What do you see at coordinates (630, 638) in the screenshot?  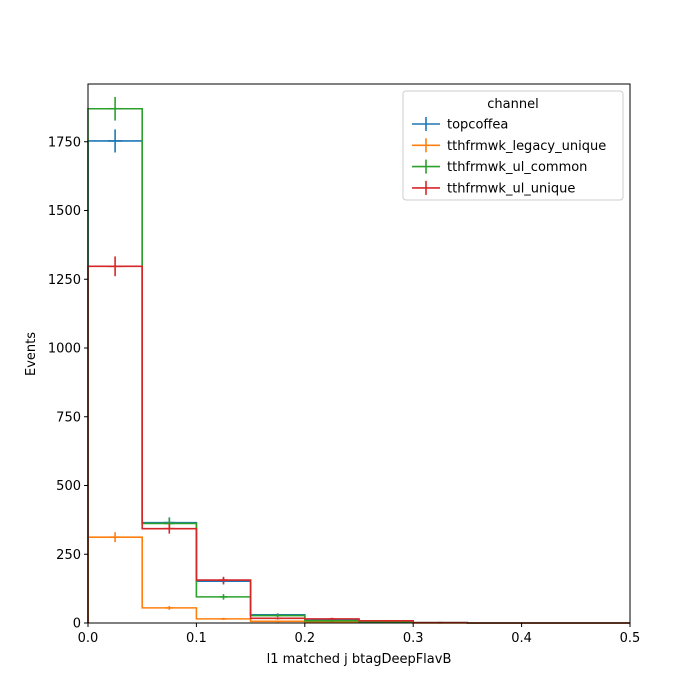 I see `x-tick-label: 0.5` at bounding box center [630, 638].